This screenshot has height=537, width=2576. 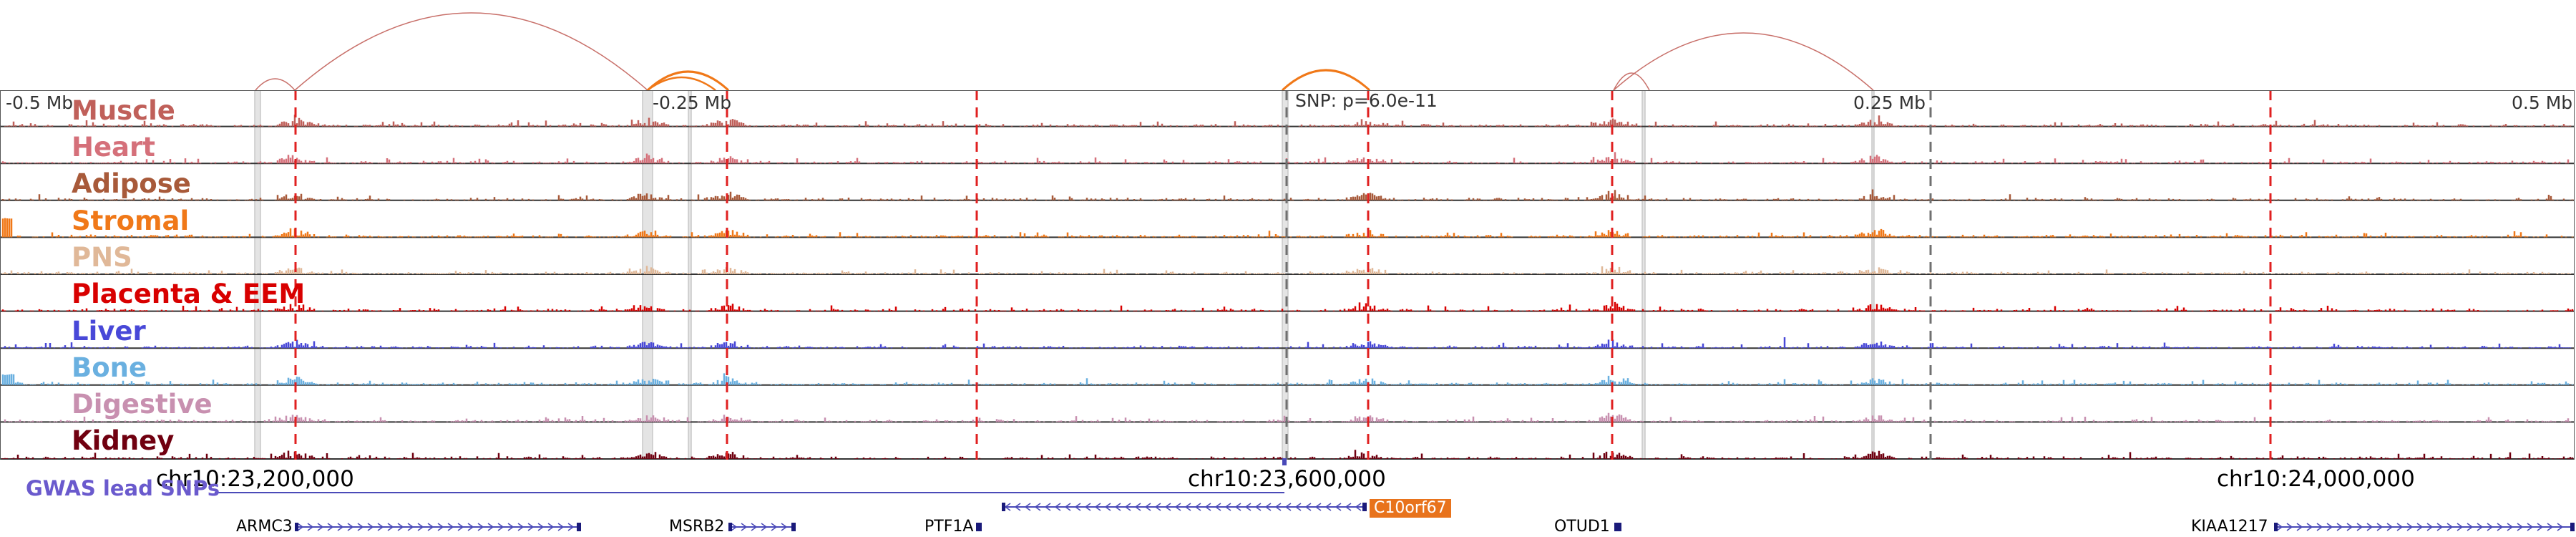 I want to click on track-label-bone: Bone, so click(x=109, y=367).